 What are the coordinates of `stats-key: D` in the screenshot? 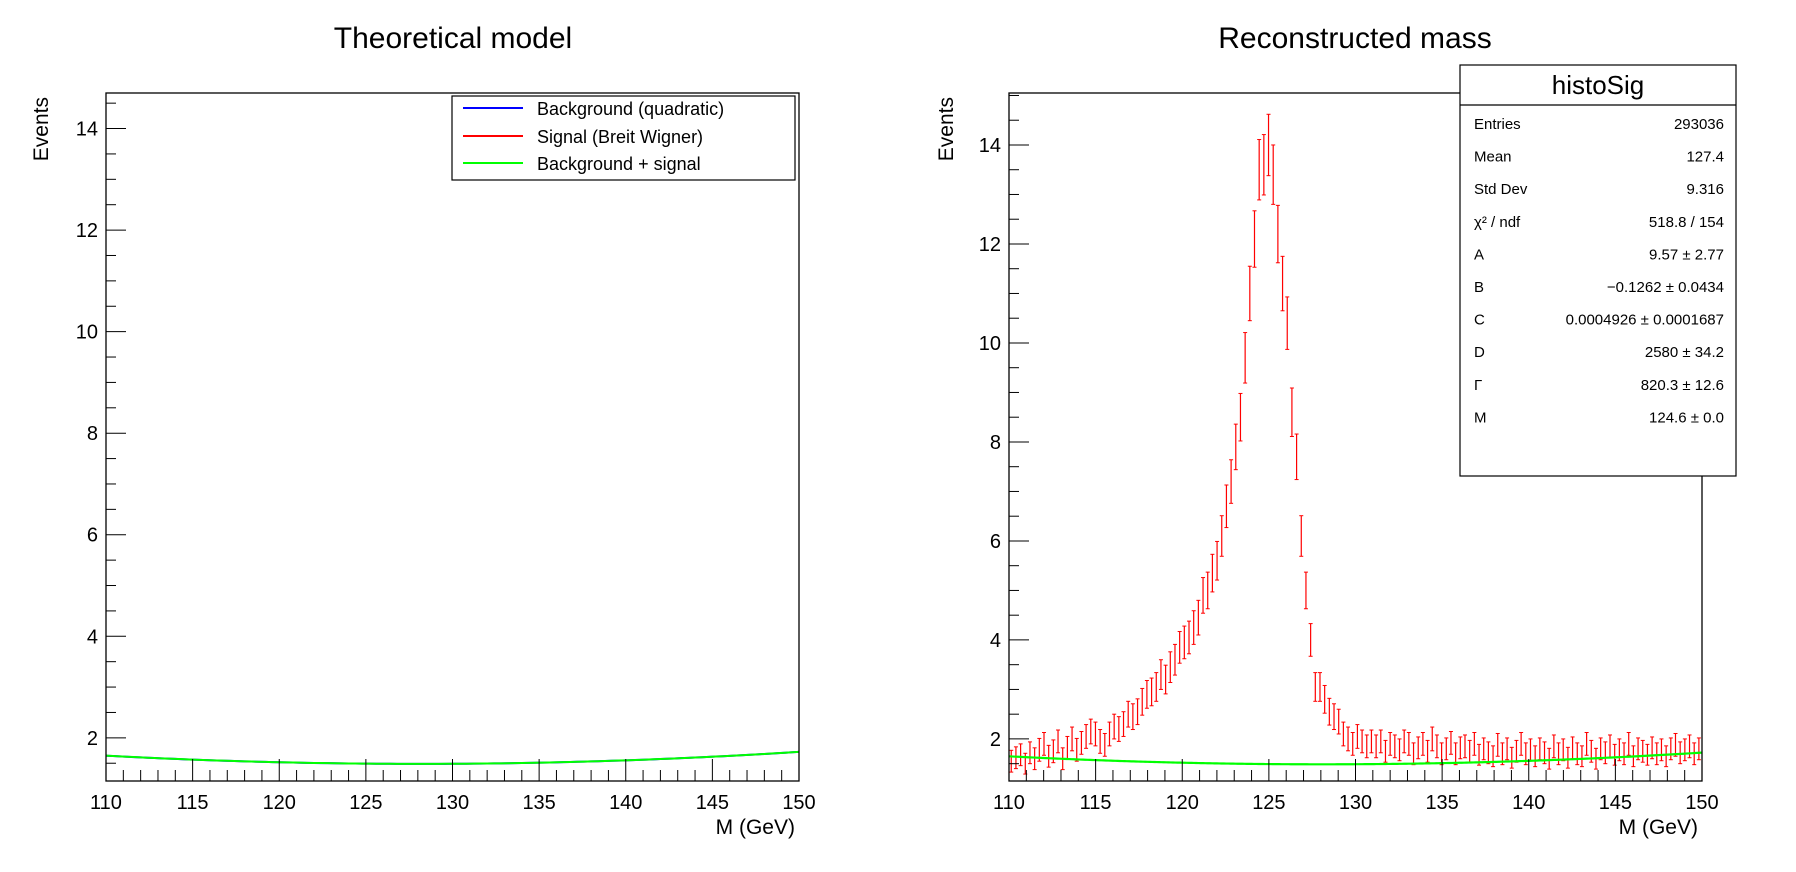 It's located at (1479, 352).